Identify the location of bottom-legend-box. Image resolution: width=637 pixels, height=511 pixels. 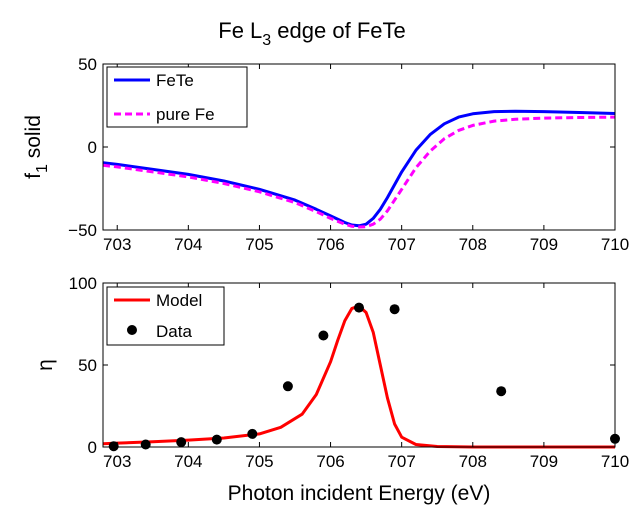
(165, 316).